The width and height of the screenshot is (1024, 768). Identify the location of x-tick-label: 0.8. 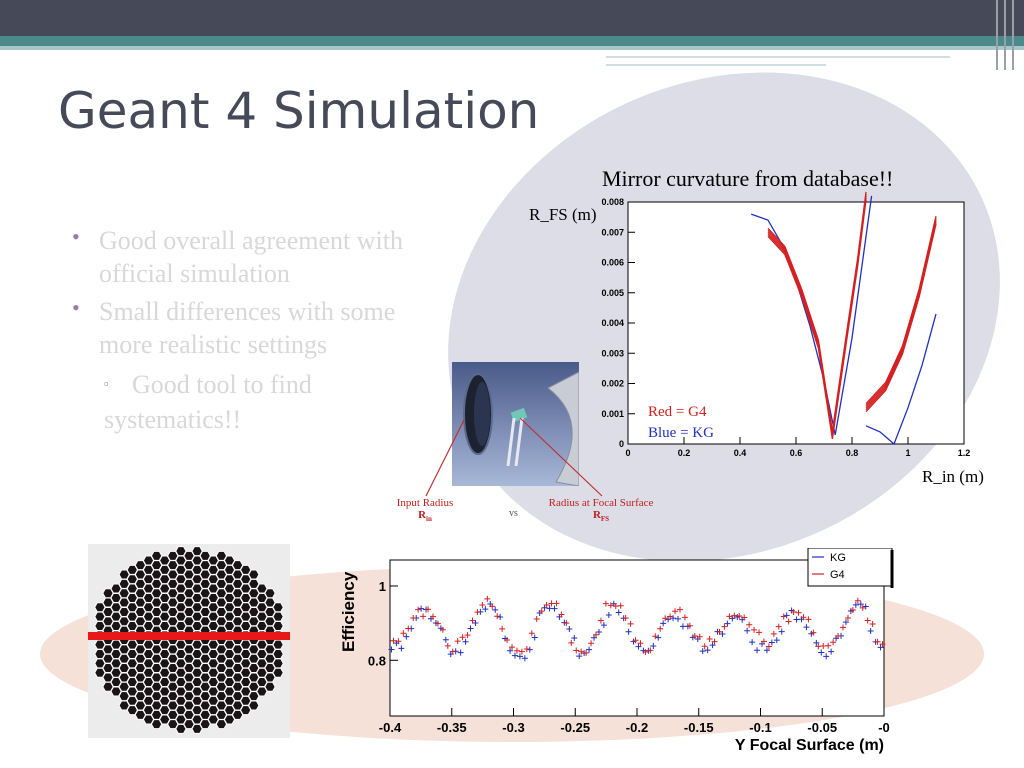
(852, 453).